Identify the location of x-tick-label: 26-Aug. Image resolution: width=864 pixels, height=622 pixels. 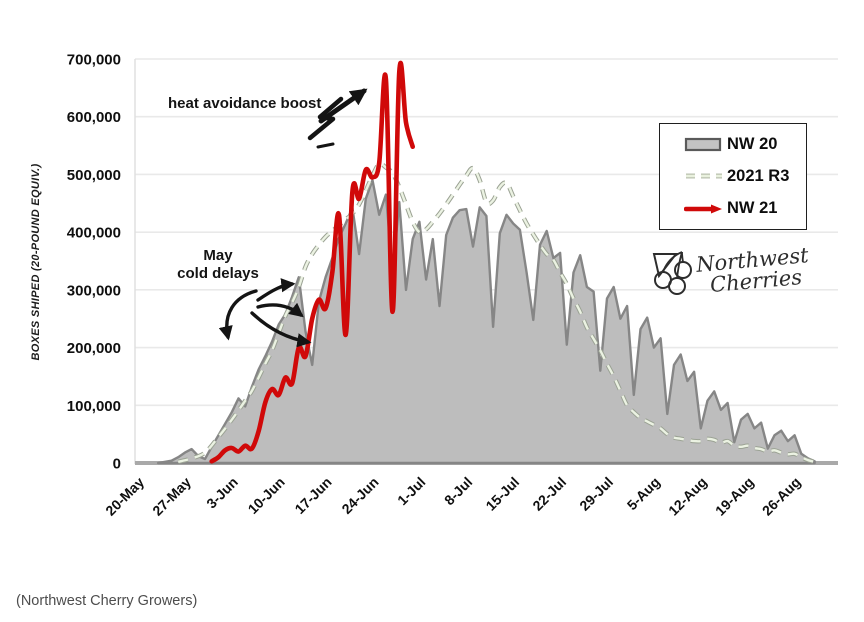
(781, 496).